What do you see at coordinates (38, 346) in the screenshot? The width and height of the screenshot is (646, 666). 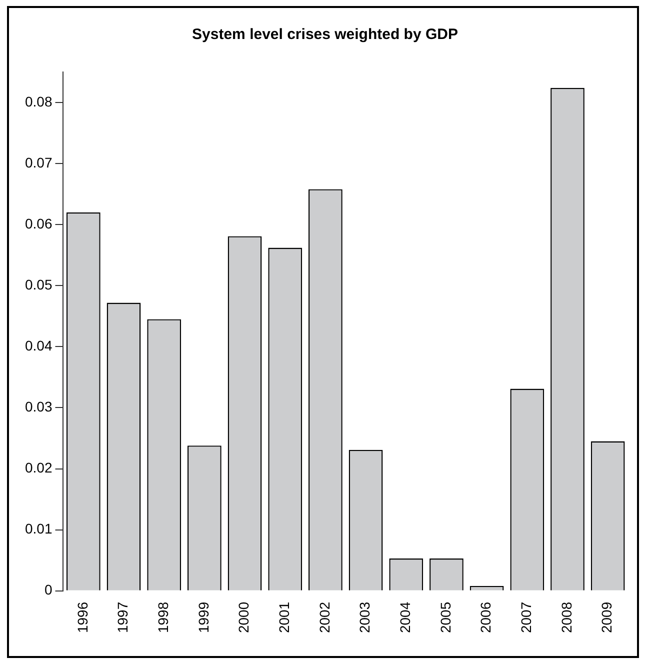 I see `y-tick-label: 0.04` at bounding box center [38, 346].